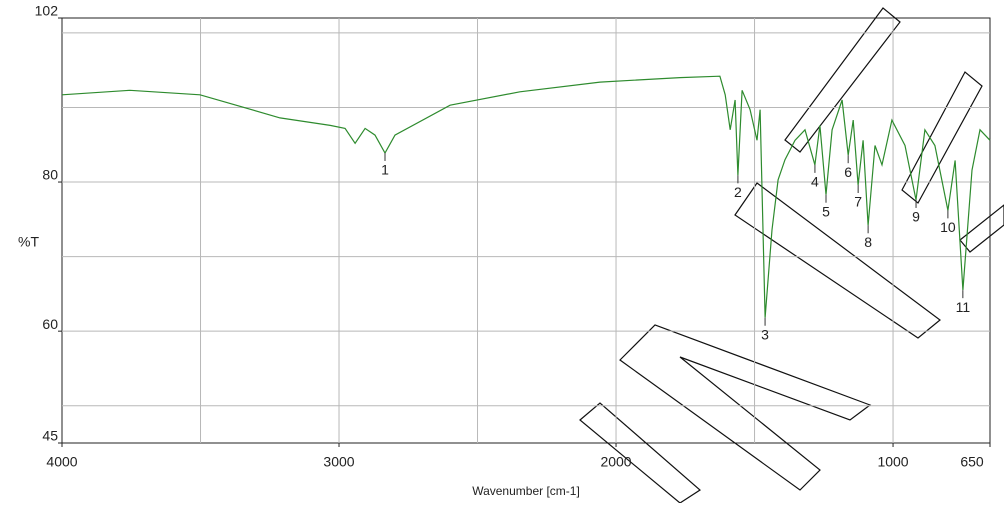 The height and width of the screenshot is (508, 1004). I want to click on peak-label: 3, so click(765, 334).